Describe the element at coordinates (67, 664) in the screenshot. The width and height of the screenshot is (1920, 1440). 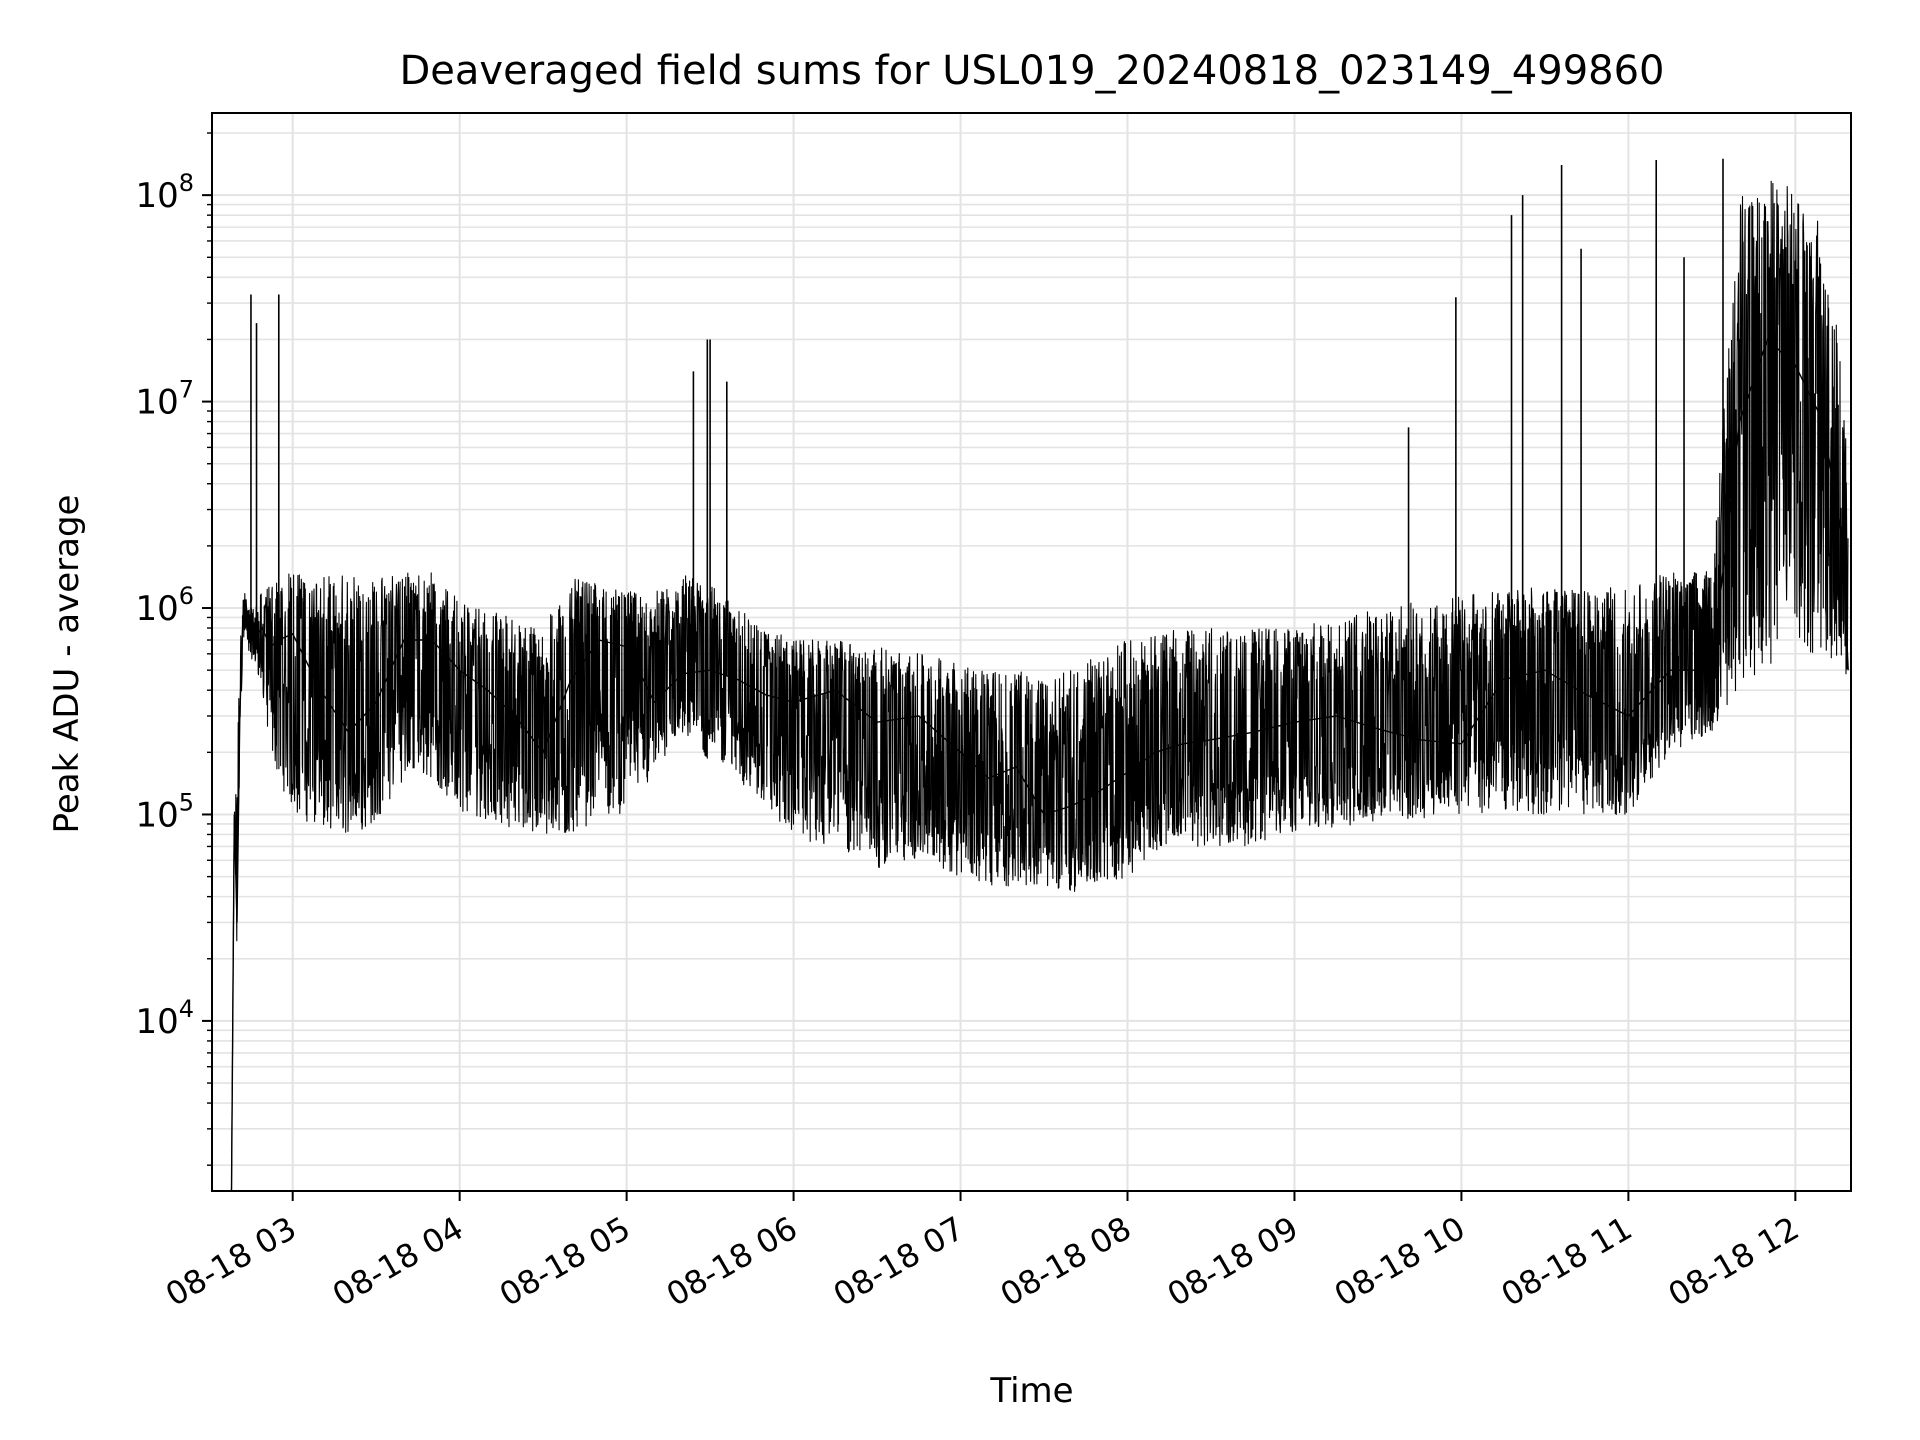
I see `y-axis-label: Peak ADU - average` at that location.